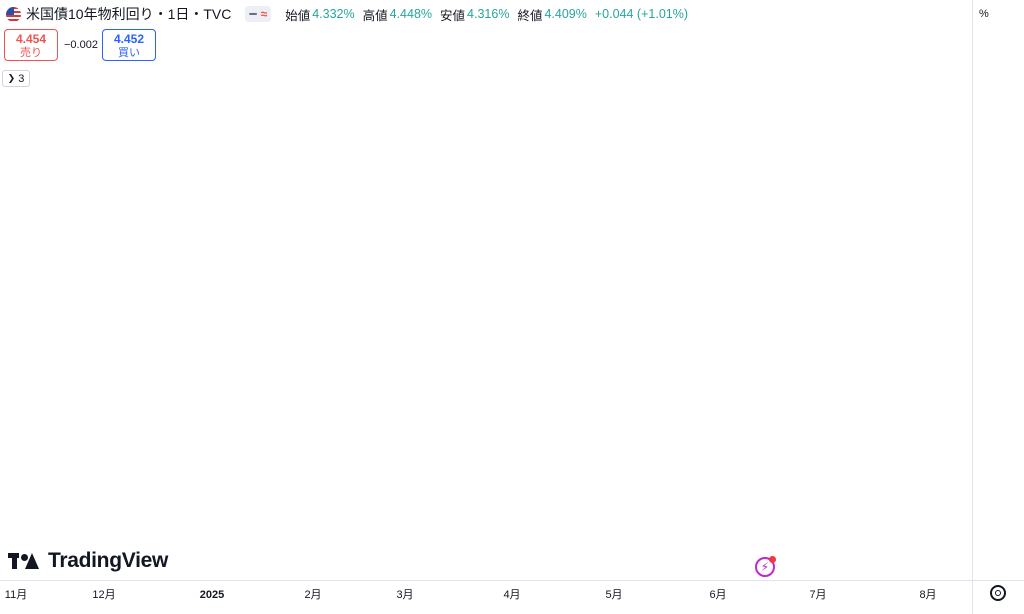 The image size is (1024, 614). I want to click on chevron-down-icon: ❯, so click(11, 78).